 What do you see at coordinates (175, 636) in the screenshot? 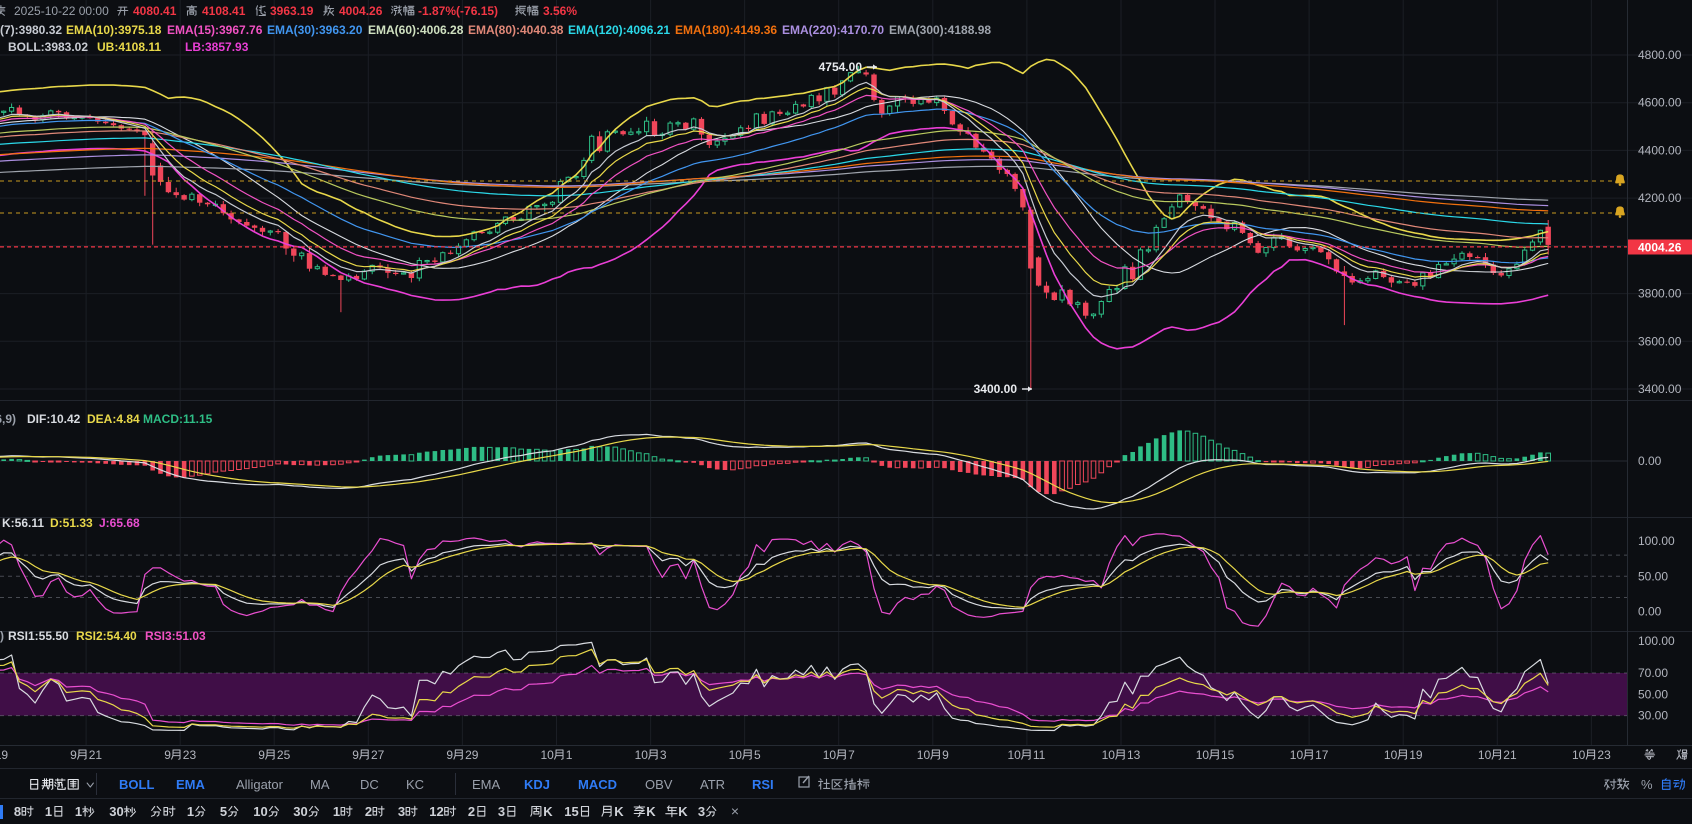
I see `svg-text: RSI3:51.03` at bounding box center [175, 636].